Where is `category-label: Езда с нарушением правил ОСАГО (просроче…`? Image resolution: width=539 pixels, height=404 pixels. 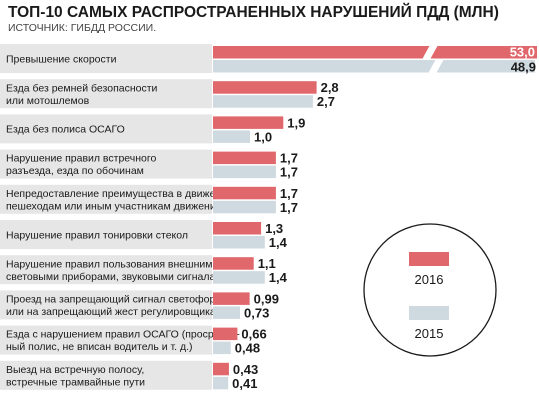 category-label: Езда с нарушением правил ОСАГО (просроче… is located at coordinates (123, 335).